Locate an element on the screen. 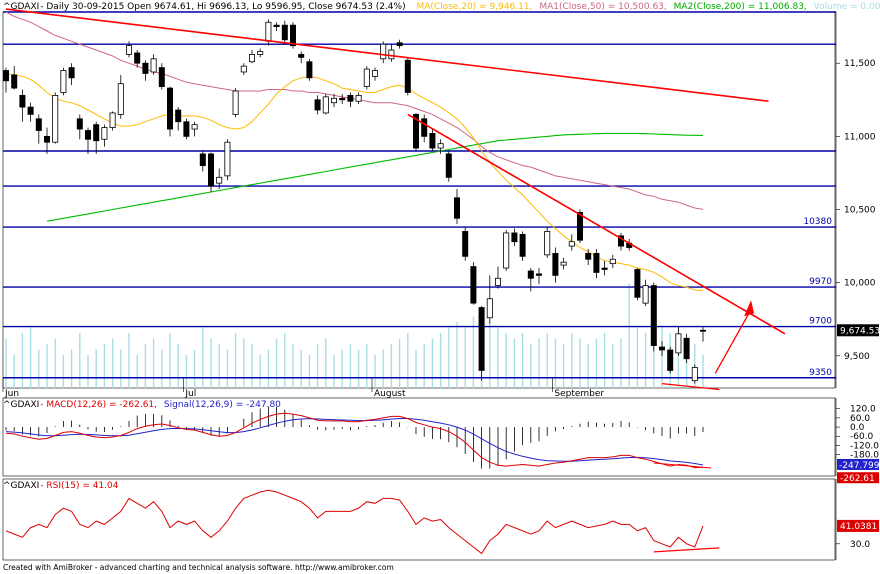 Image resolution: width=880 pixels, height=574 pixels. ma200-label: MA2(Close,200) = 11,006.83, is located at coordinates (740, 7).